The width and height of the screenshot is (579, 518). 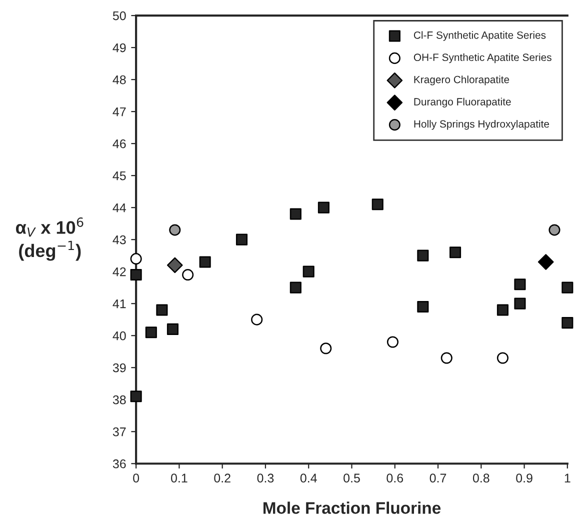 What do you see at coordinates (119, 47) in the screenshot?
I see `y-tick-label: 49` at bounding box center [119, 47].